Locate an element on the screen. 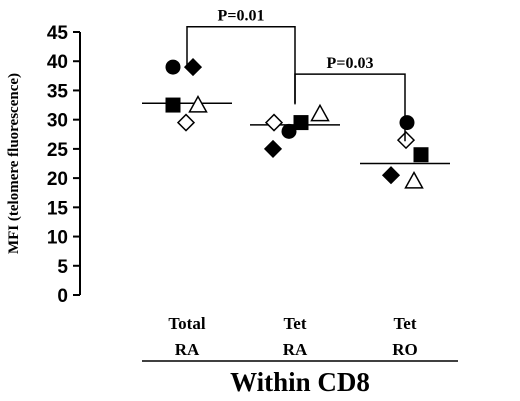 This screenshot has height=401, width=520. y-tick-label: 20 is located at coordinates (57, 179).